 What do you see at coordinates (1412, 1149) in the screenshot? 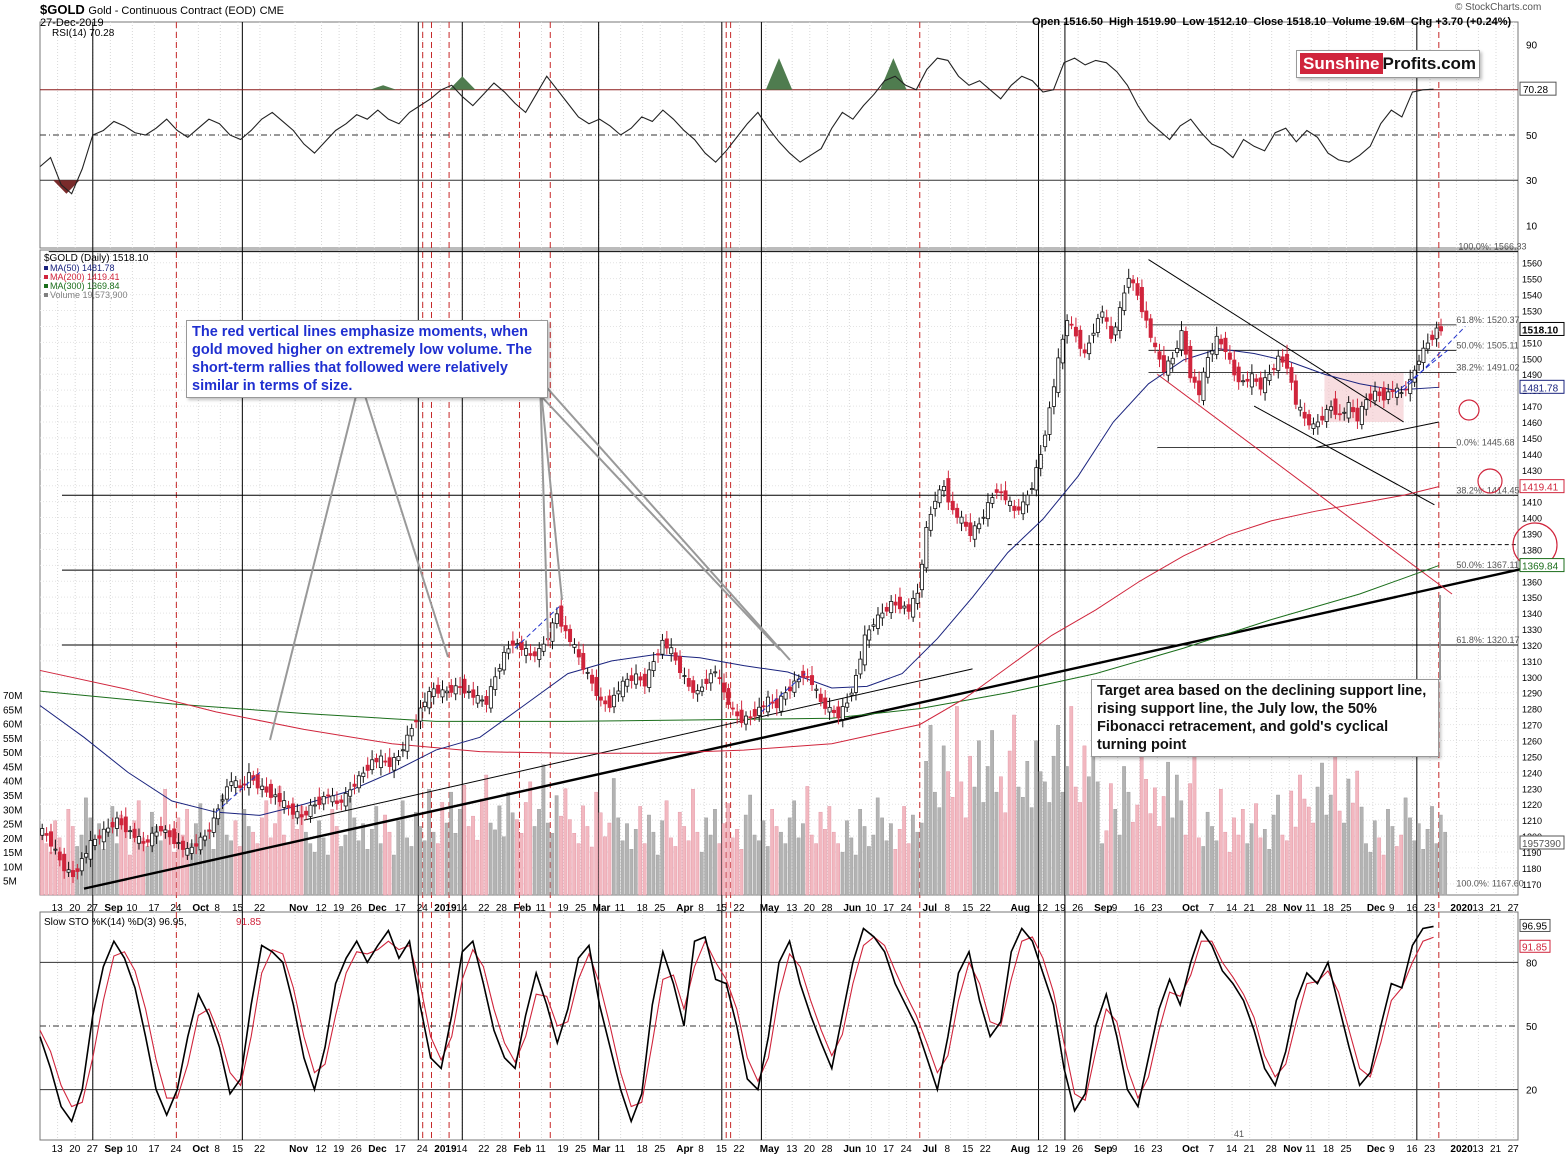
I see `x-axis-label-bottom: 16` at bounding box center [1412, 1149].